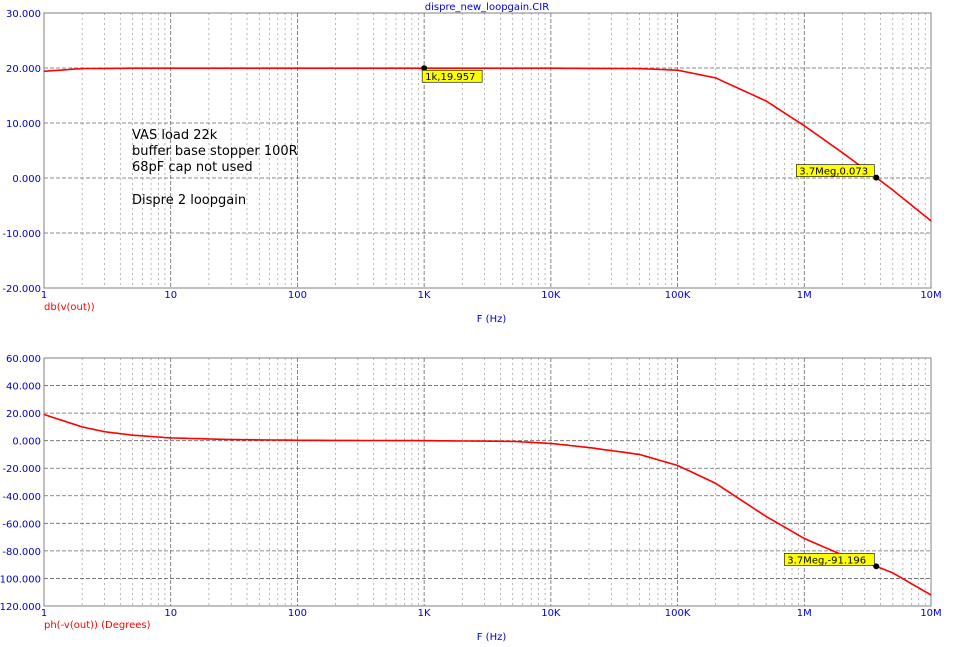  What do you see at coordinates (20, 579) in the screenshot?
I see `y-tick-label: -100.000` at bounding box center [20, 579].